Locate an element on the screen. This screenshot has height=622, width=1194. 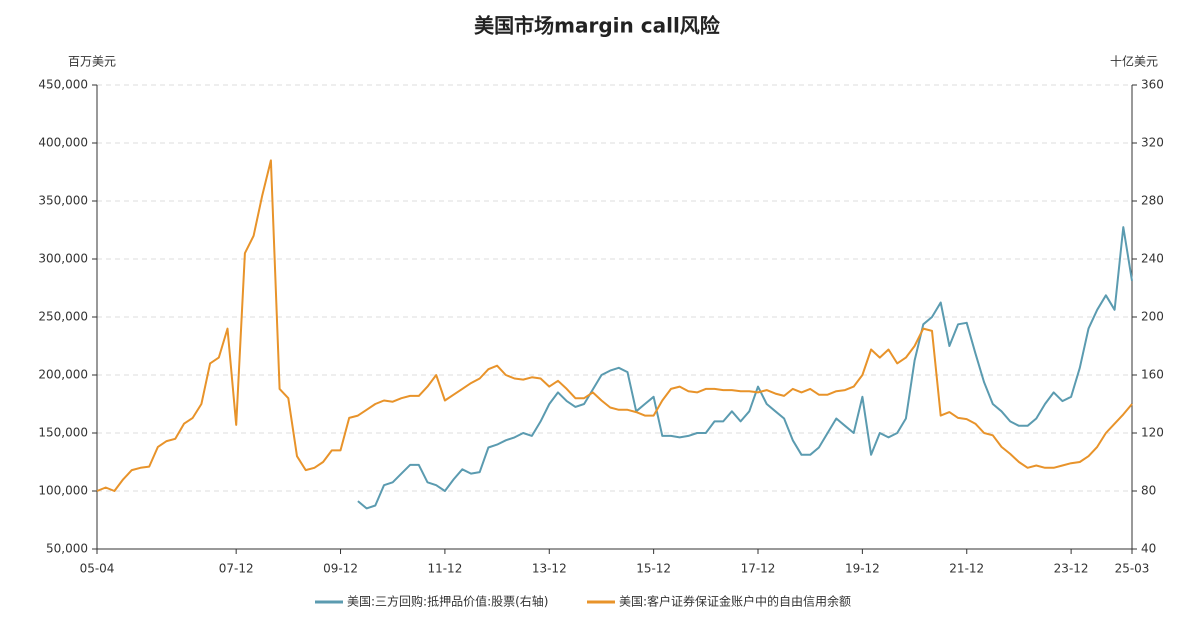
y-tick-label: 350,000 is located at coordinates (63, 201).